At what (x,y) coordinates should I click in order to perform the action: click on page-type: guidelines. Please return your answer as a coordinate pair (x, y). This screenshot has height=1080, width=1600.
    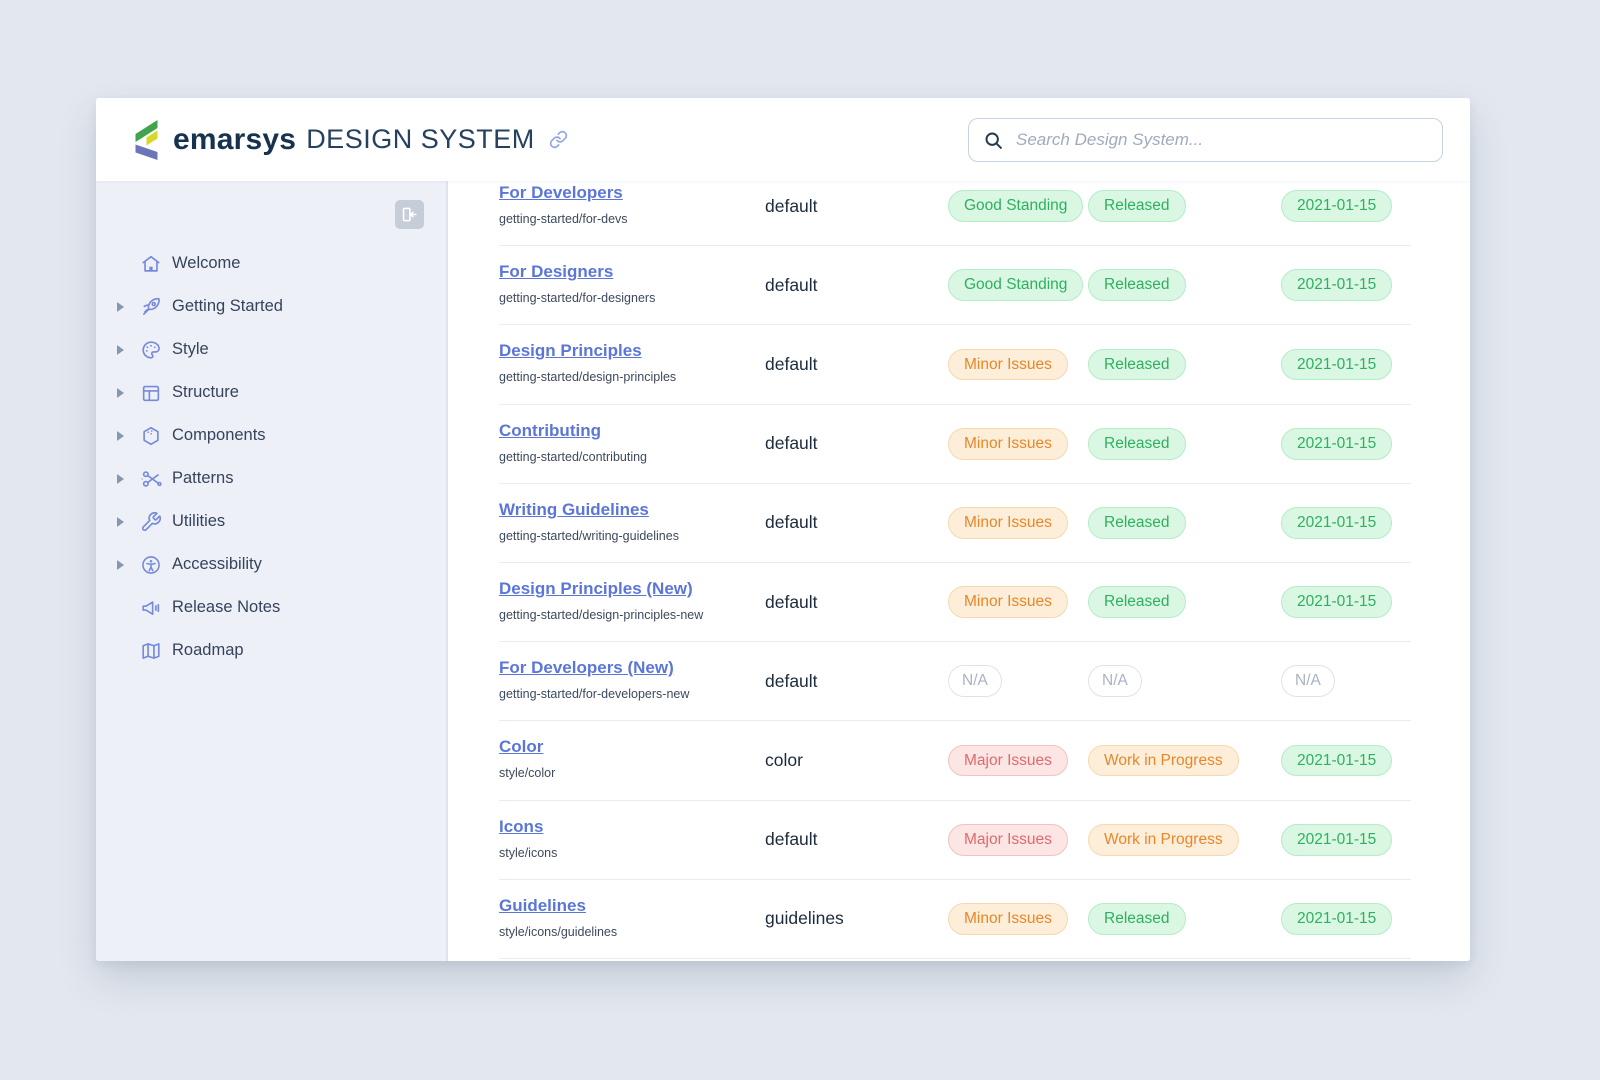
    Looking at the image, I should click on (804, 918).